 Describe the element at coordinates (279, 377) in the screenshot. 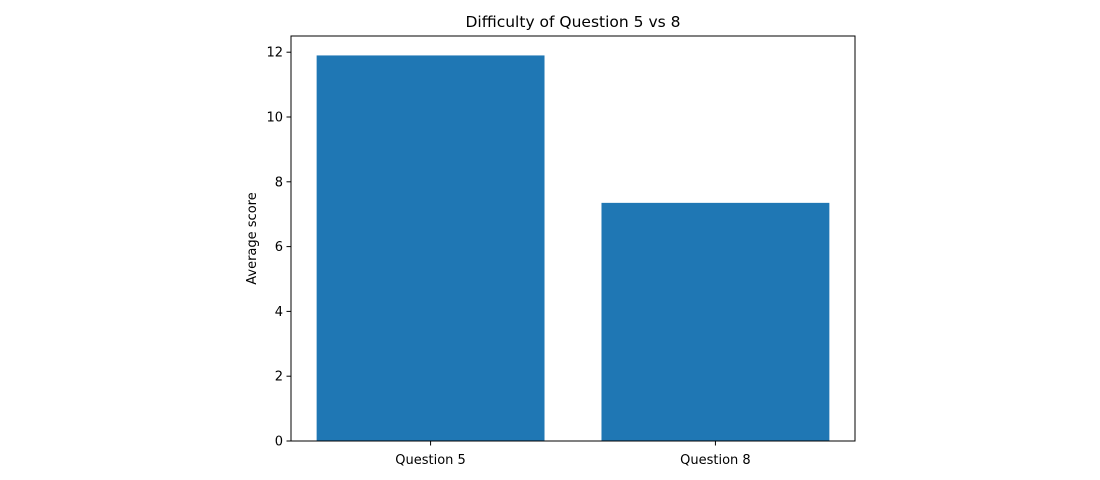

I see `y-tick-label: 2` at that location.